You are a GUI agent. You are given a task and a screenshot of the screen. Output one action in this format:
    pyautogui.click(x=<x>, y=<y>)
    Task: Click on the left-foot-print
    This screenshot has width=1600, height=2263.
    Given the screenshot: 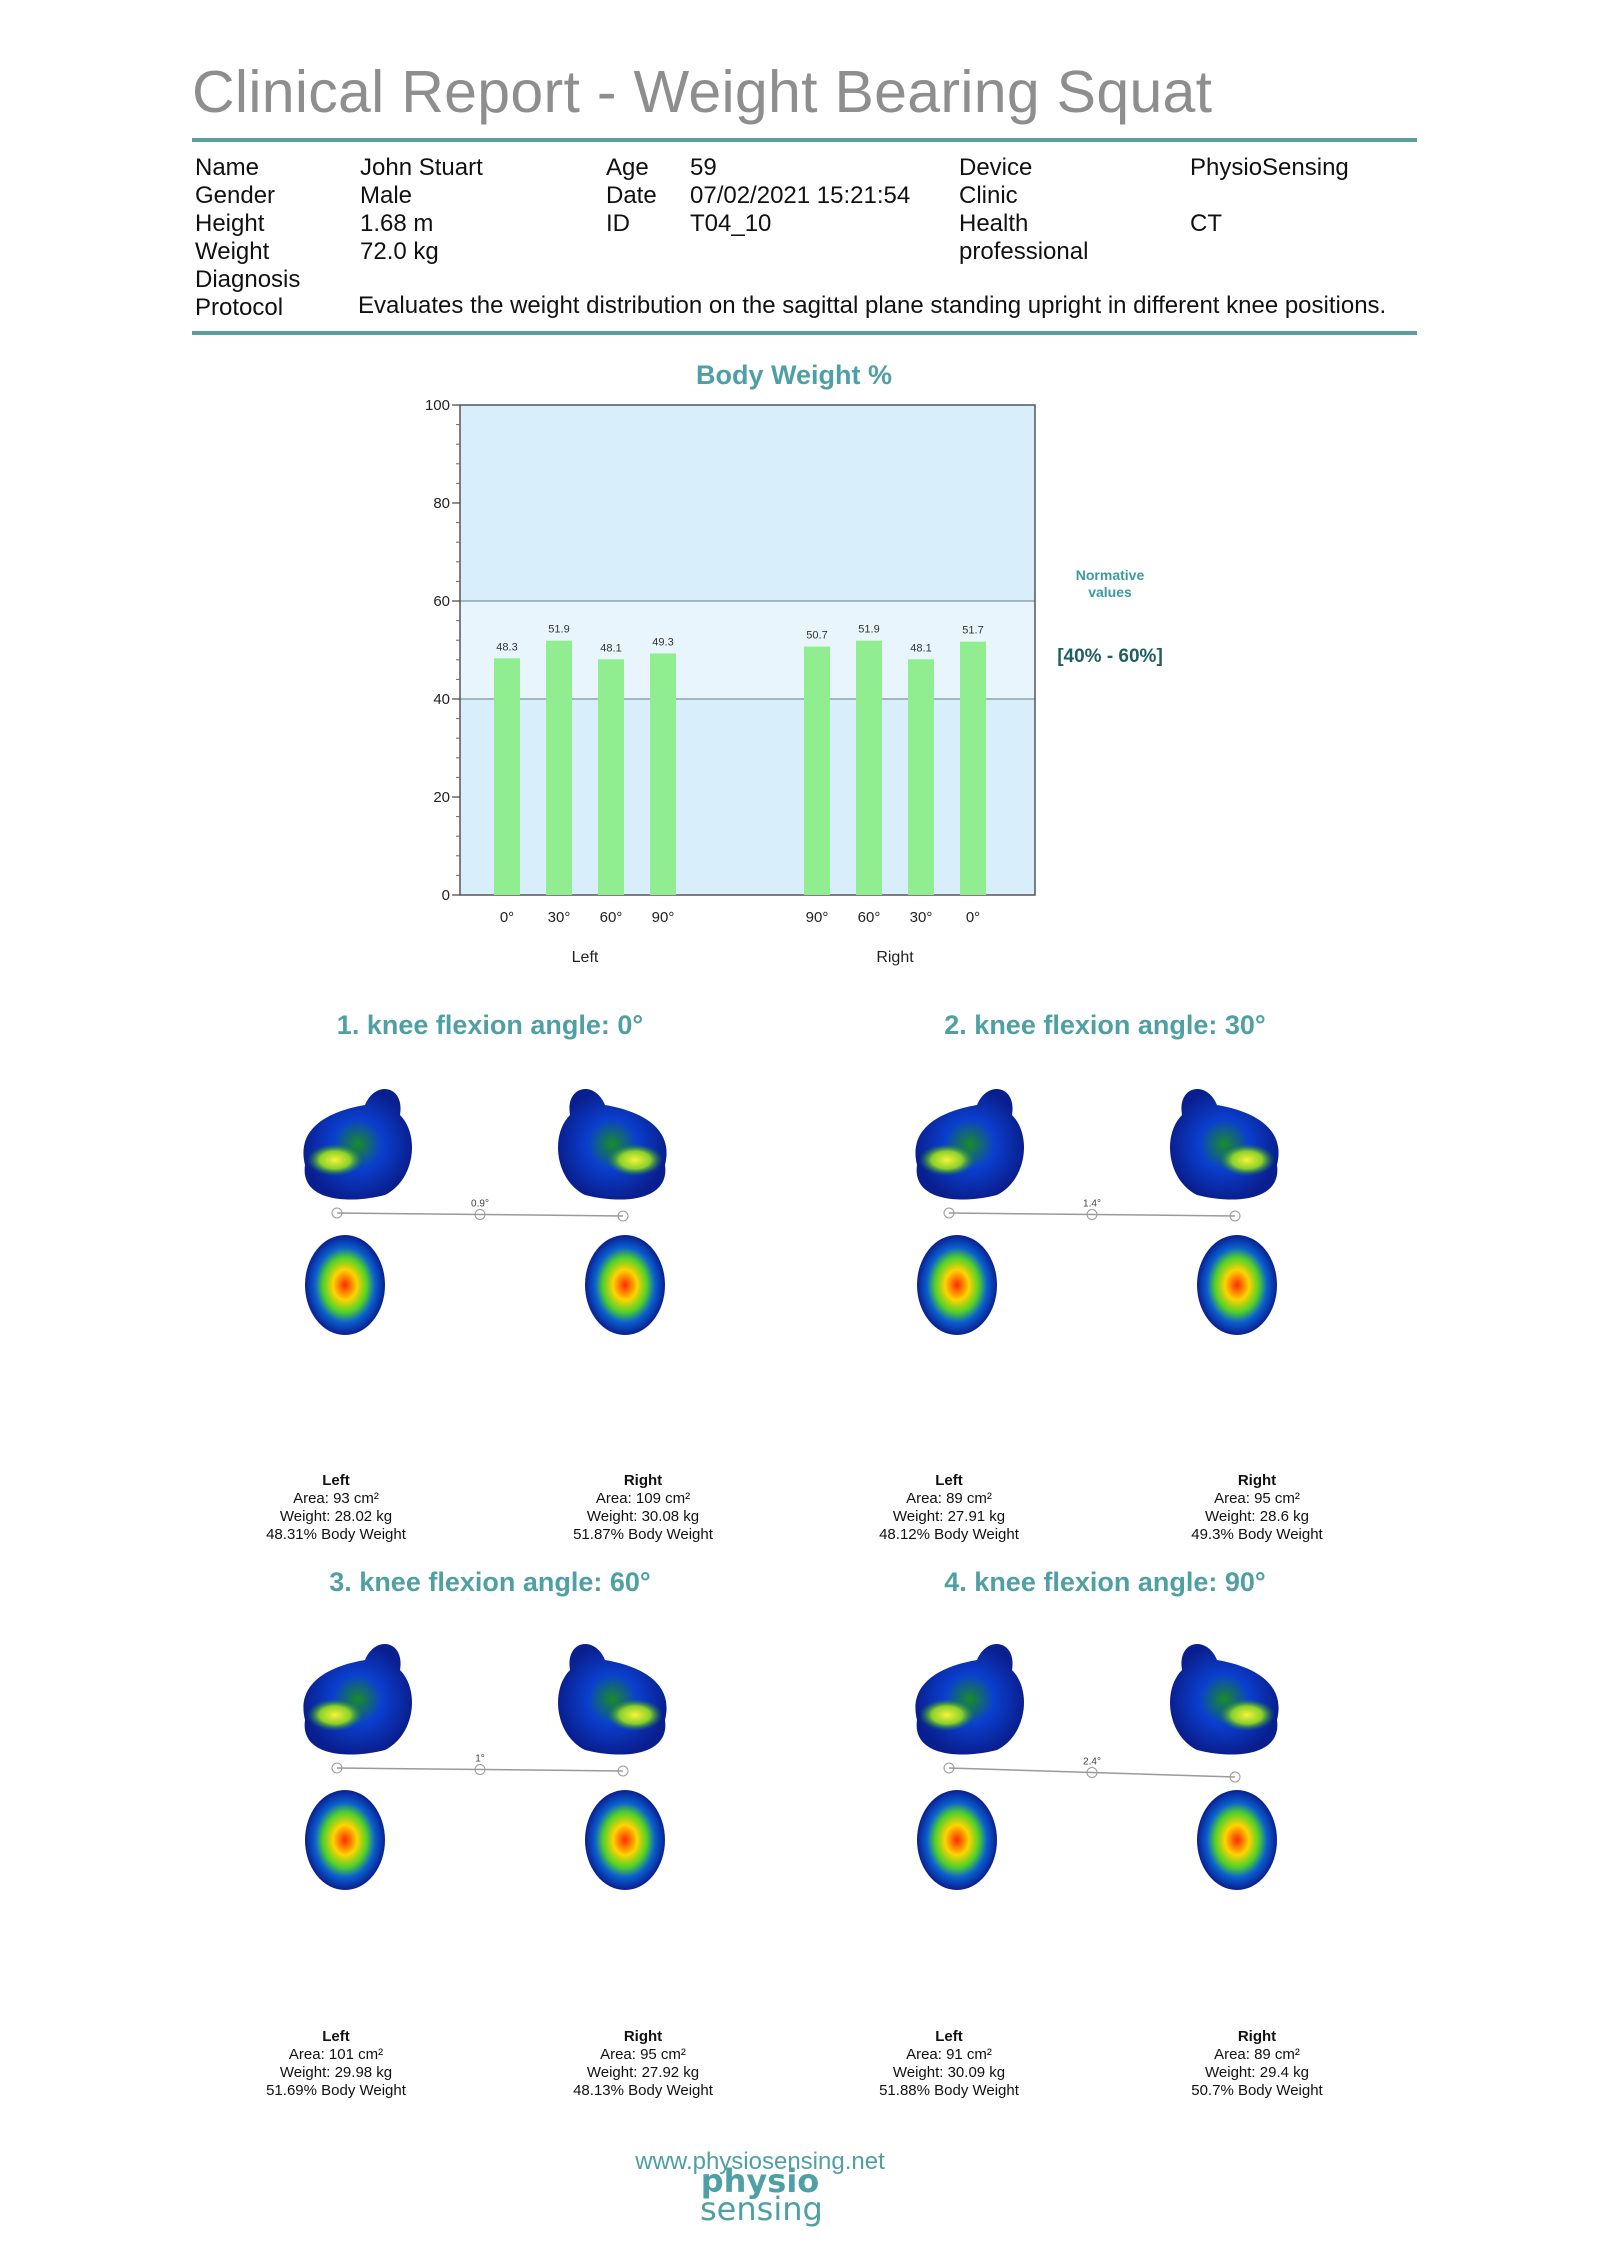 What is the action you would take?
    pyautogui.click(x=969, y=1211)
    